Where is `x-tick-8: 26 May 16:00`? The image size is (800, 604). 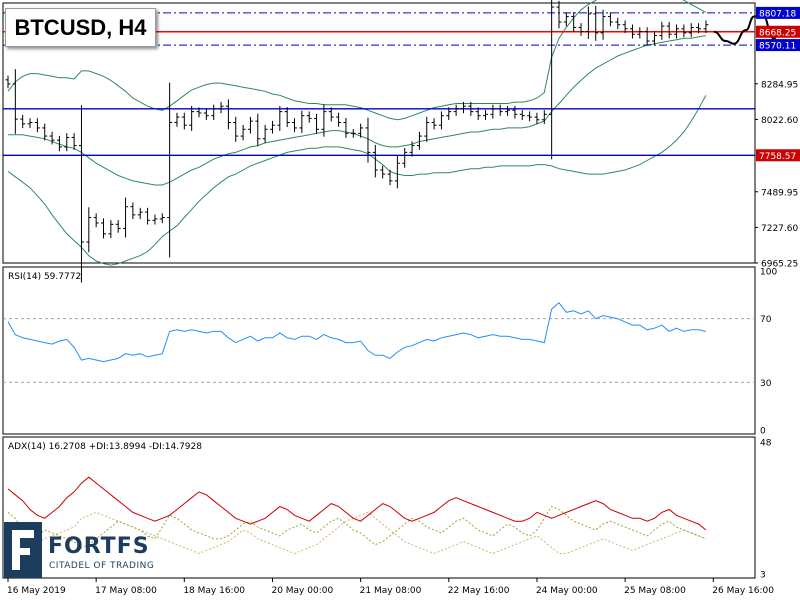 x-tick-8: 26 May 16:00 is located at coordinates (743, 591).